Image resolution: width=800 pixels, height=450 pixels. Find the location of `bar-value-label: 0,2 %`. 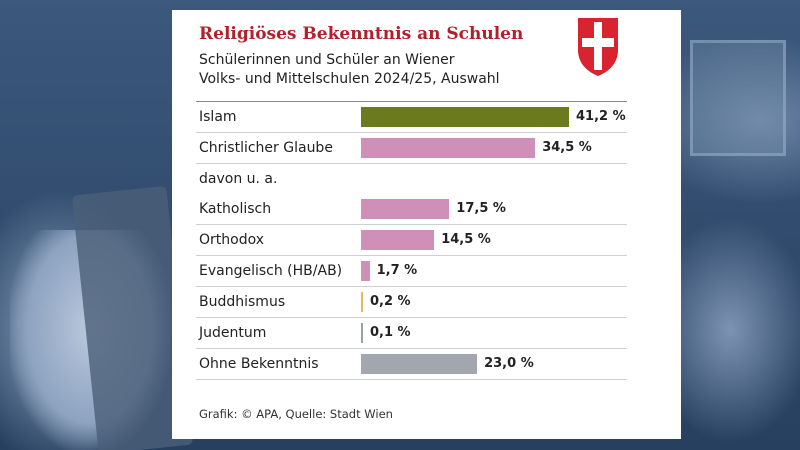

bar-value-label: 0,2 % is located at coordinates (390, 301).